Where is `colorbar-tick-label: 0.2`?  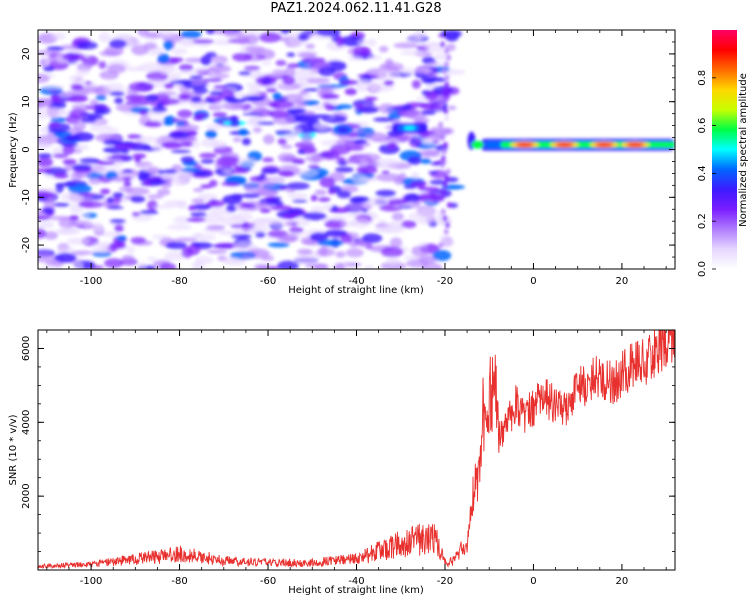
colorbar-tick-label: 0.2 is located at coordinates (702, 221).